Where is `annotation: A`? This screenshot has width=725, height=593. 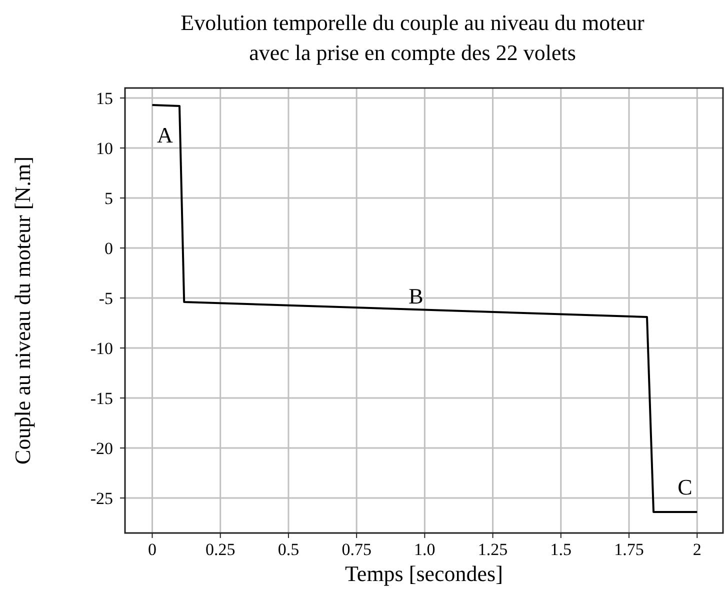
annotation: A is located at coordinates (165, 135).